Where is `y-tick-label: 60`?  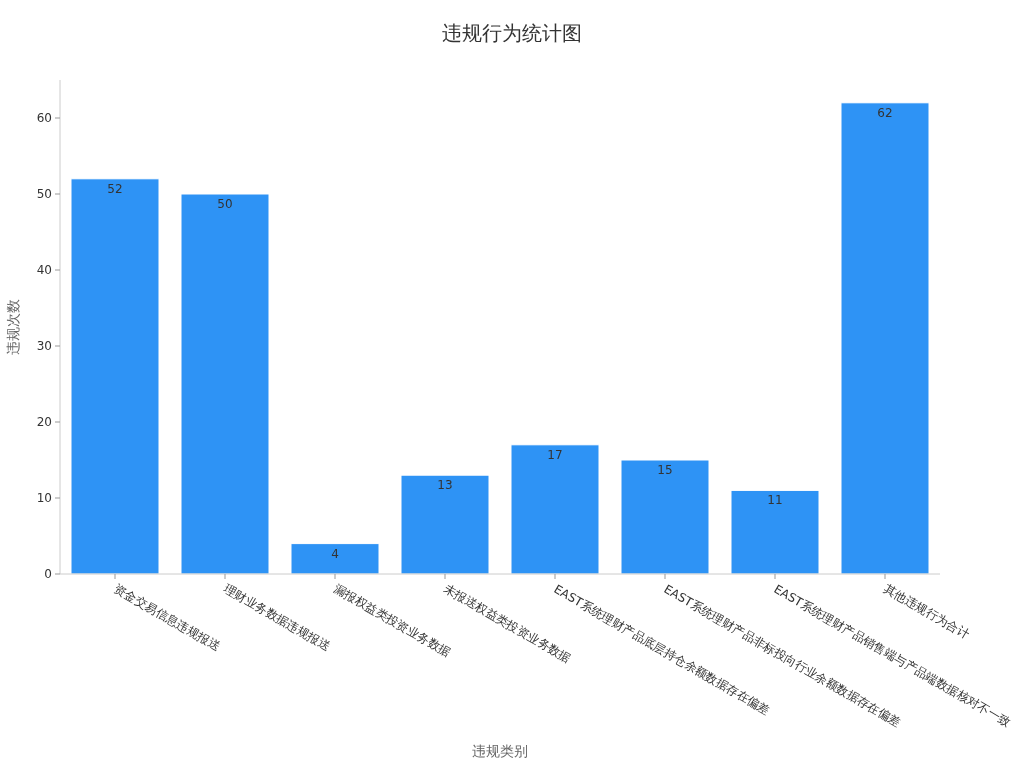
y-tick-label: 60 is located at coordinates (44, 118).